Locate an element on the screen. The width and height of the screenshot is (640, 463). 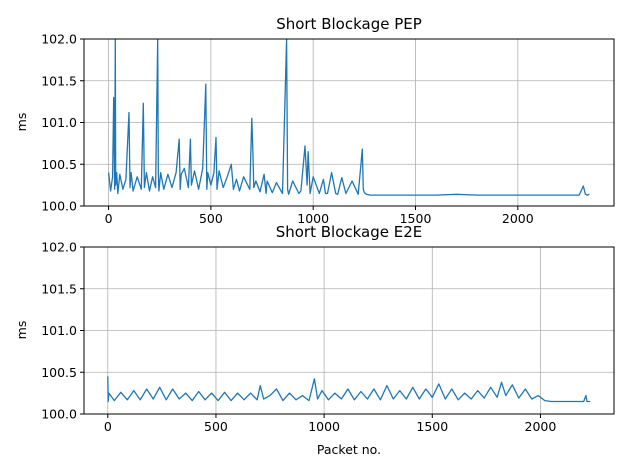
x-axis-label: Packet no. is located at coordinates (349, 449).